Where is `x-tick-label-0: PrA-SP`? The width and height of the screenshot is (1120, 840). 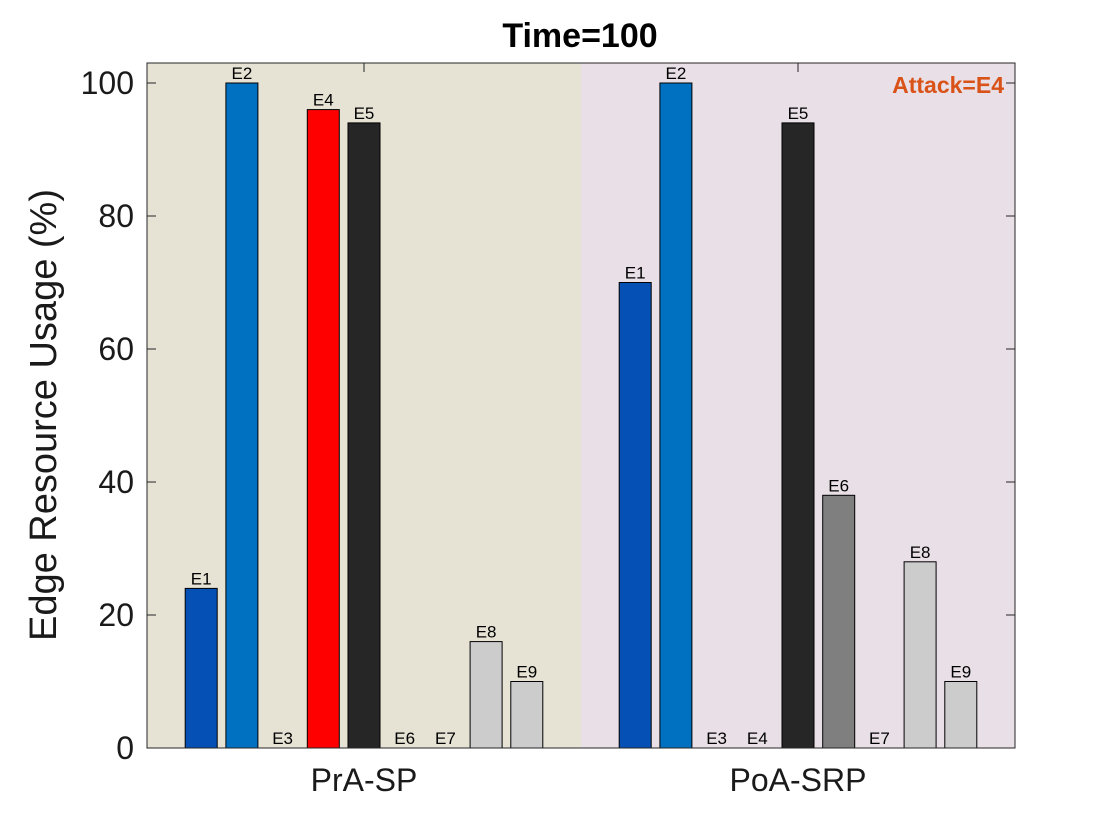
x-tick-label-0: PrA-SP is located at coordinates (364, 780).